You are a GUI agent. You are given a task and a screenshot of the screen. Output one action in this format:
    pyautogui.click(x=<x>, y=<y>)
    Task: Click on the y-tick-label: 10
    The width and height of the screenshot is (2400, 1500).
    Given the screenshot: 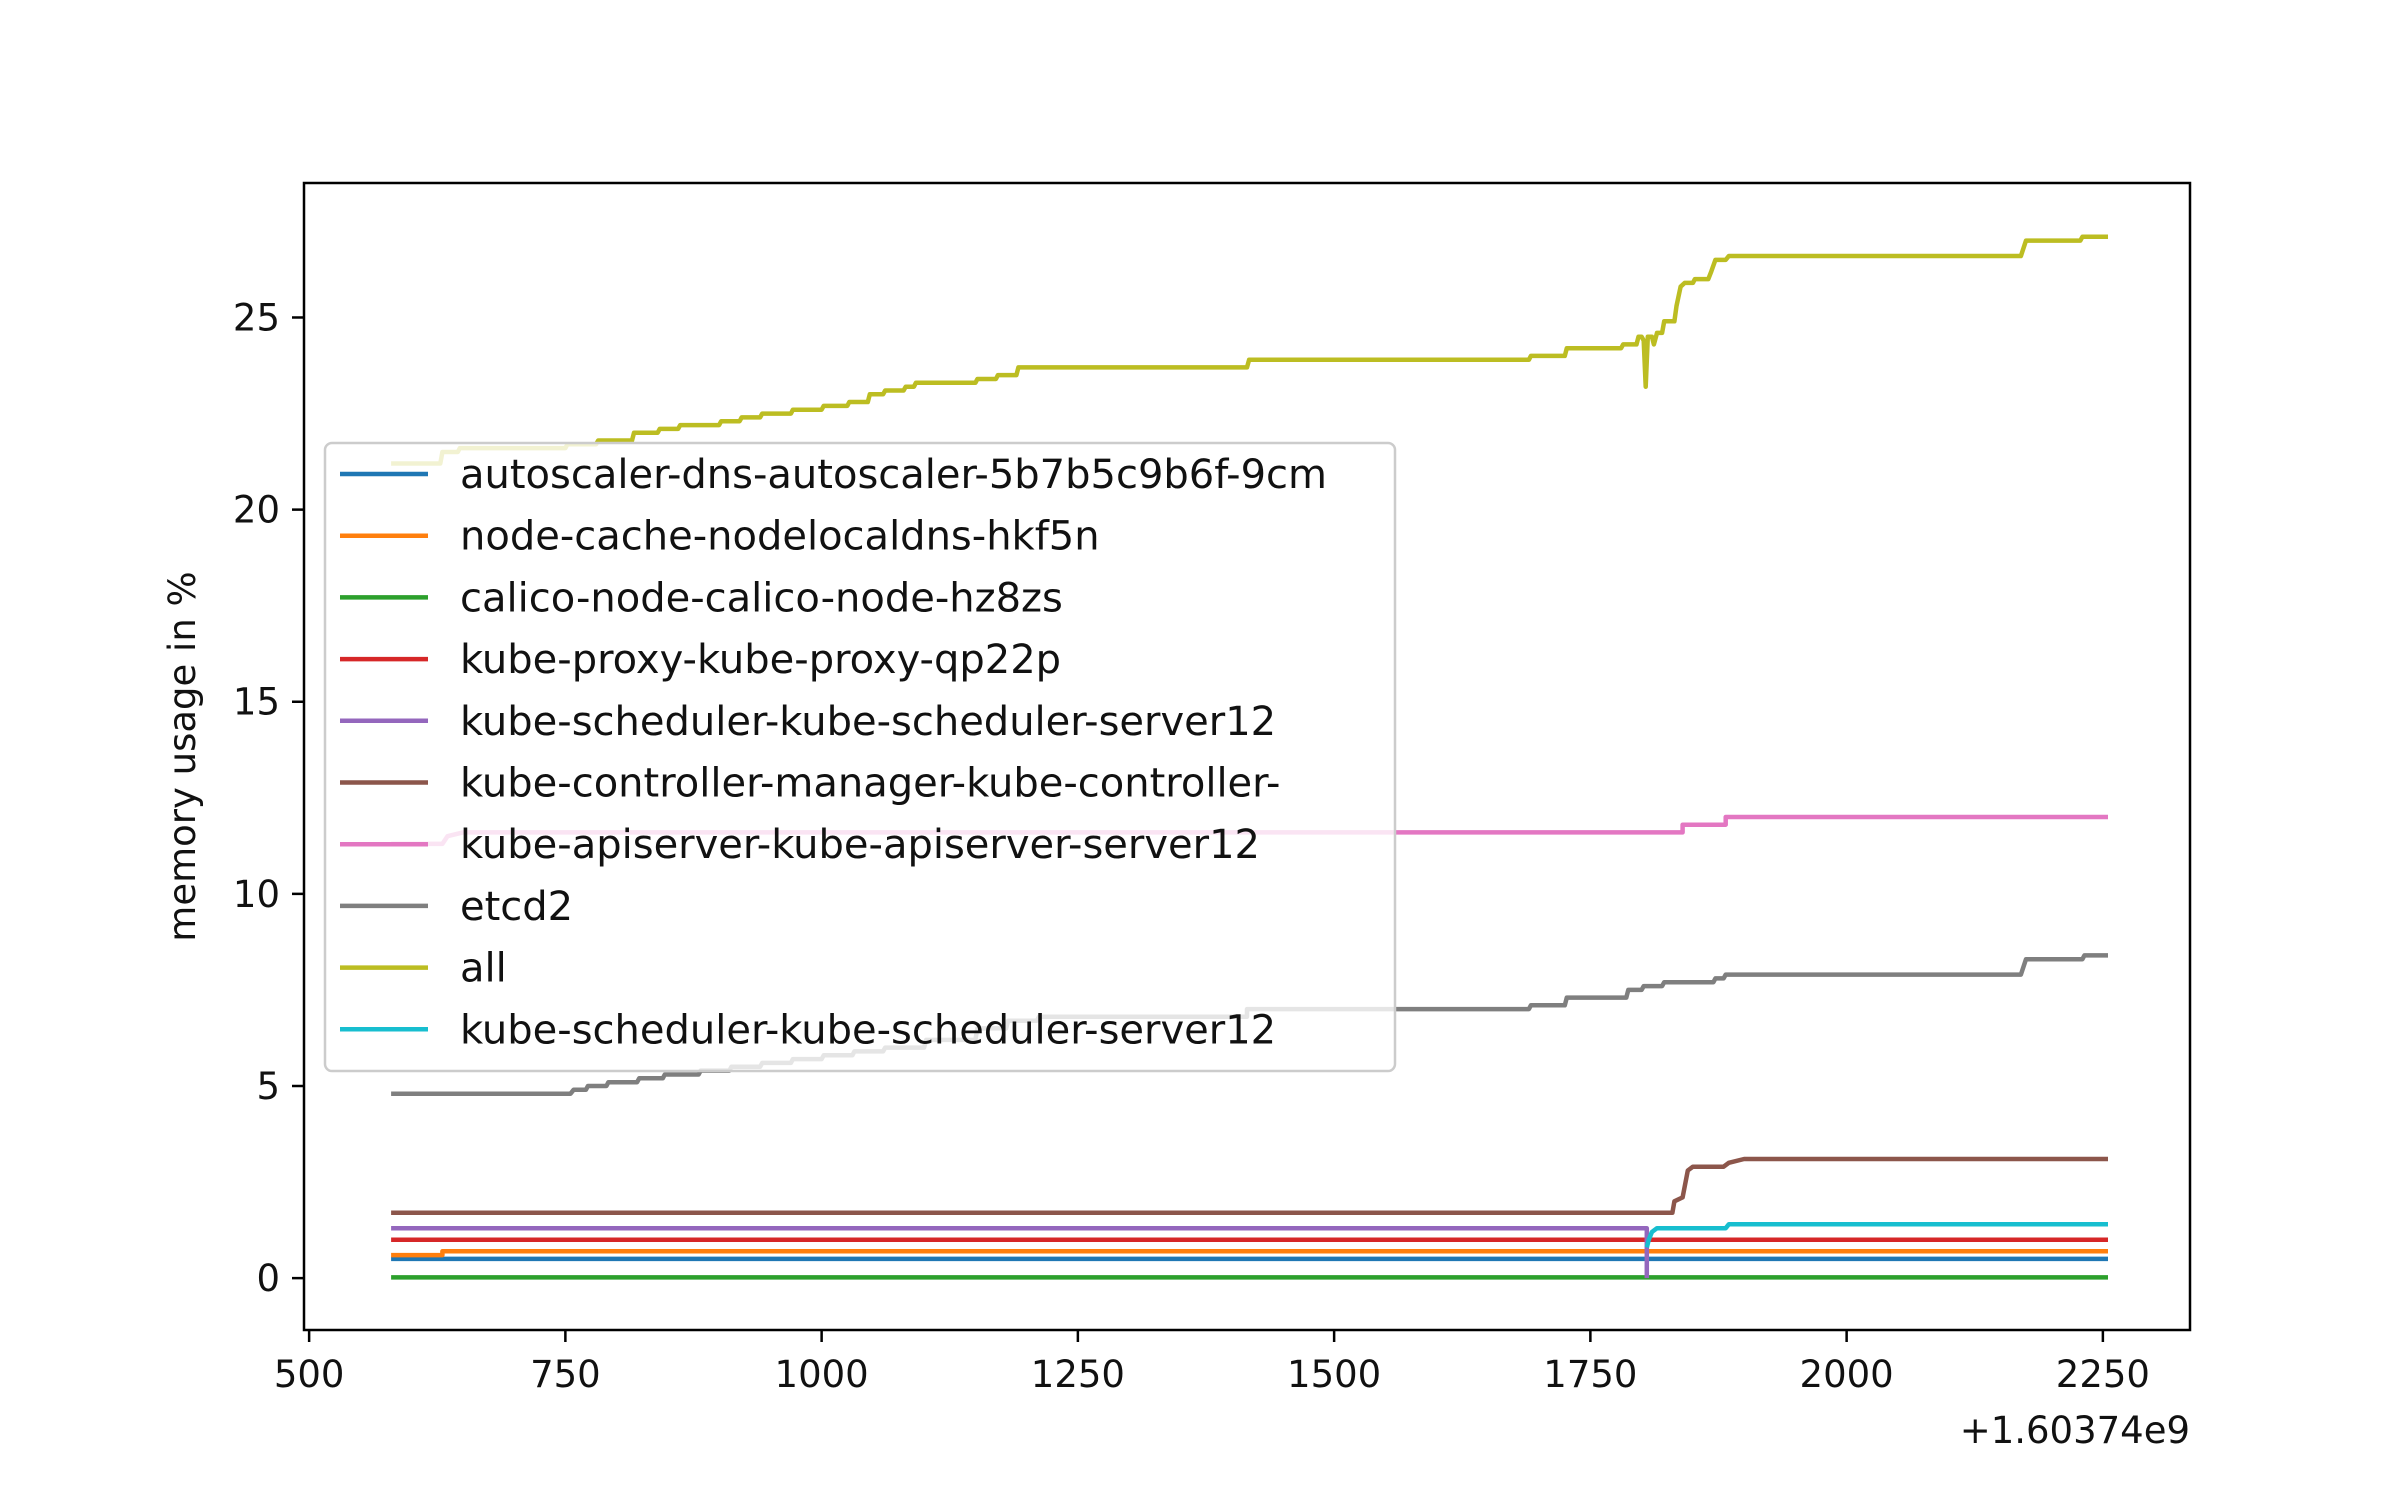 What is the action you would take?
    pyautogui.click(x=256, y=894)
    